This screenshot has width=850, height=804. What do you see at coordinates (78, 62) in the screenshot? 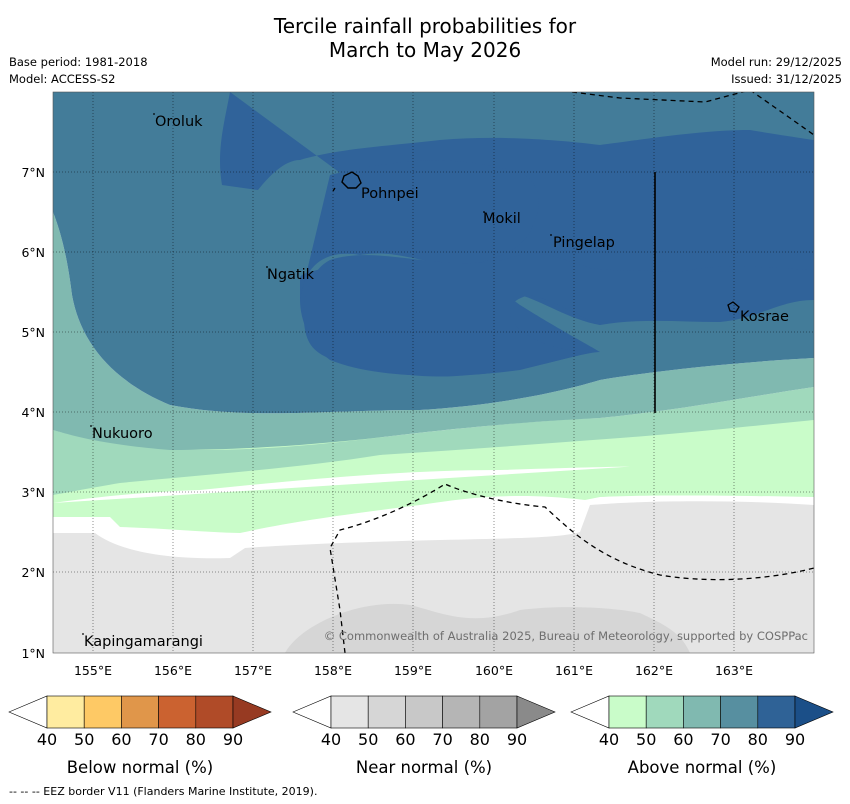
I see `base-period: Base period: 1981-2018` at bounding box center [78, 62].